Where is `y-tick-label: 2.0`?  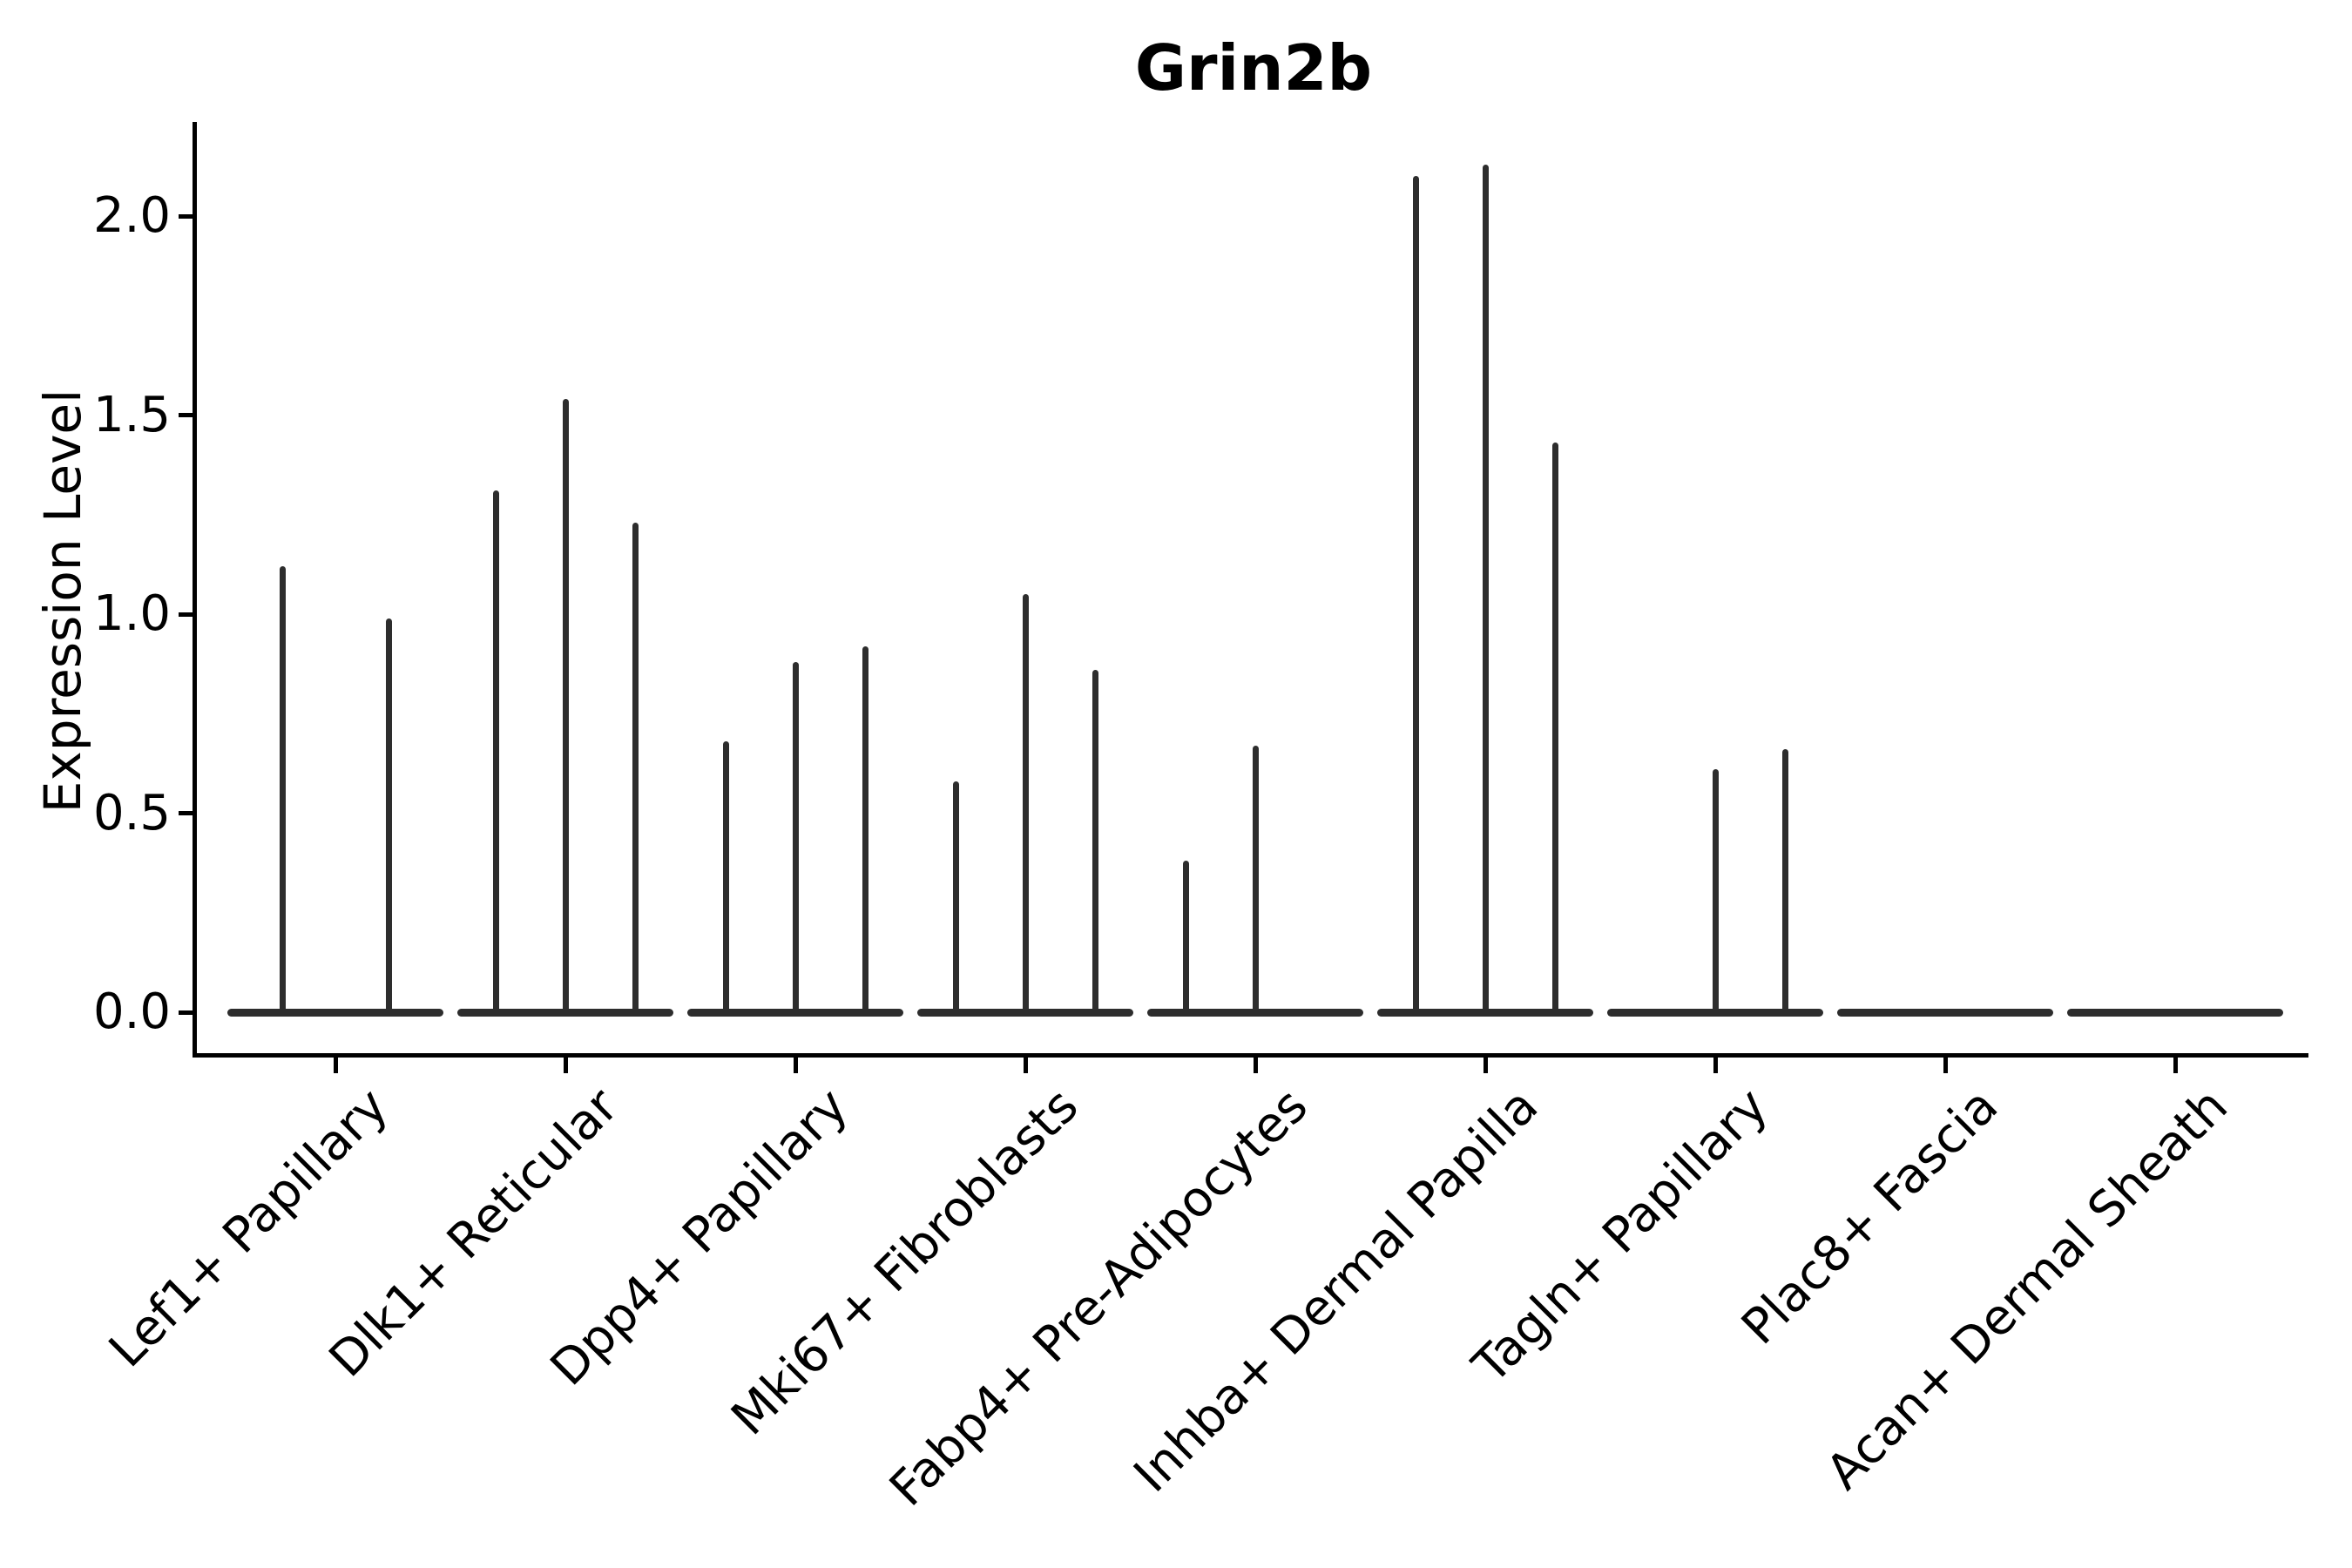
y-tick-label: 2.0 is located at coordinates (131, 215).